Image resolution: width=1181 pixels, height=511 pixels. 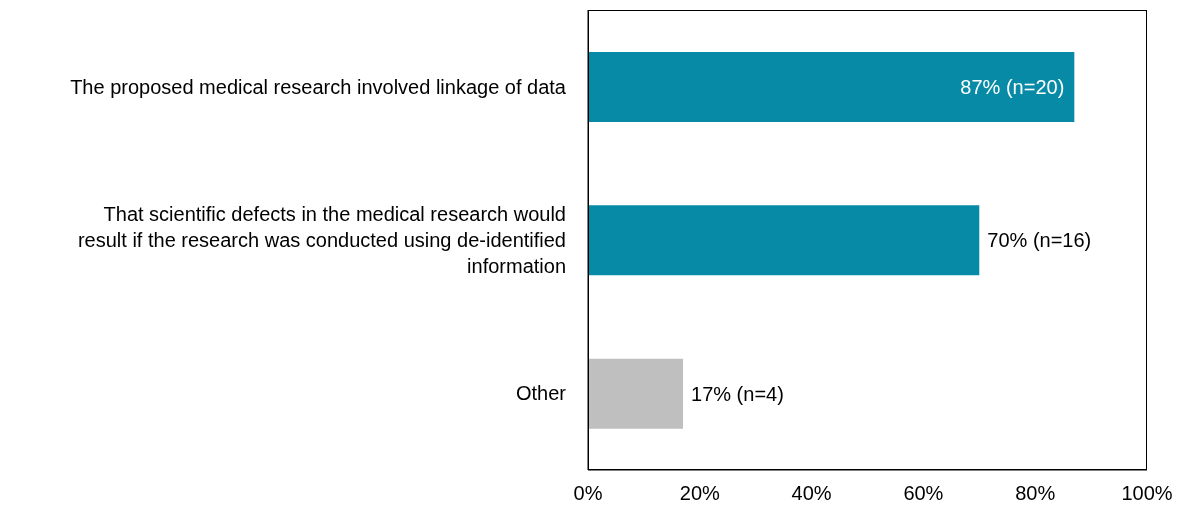 I want to click on x-tick-label: 100%, so click(x=1147, y=493).